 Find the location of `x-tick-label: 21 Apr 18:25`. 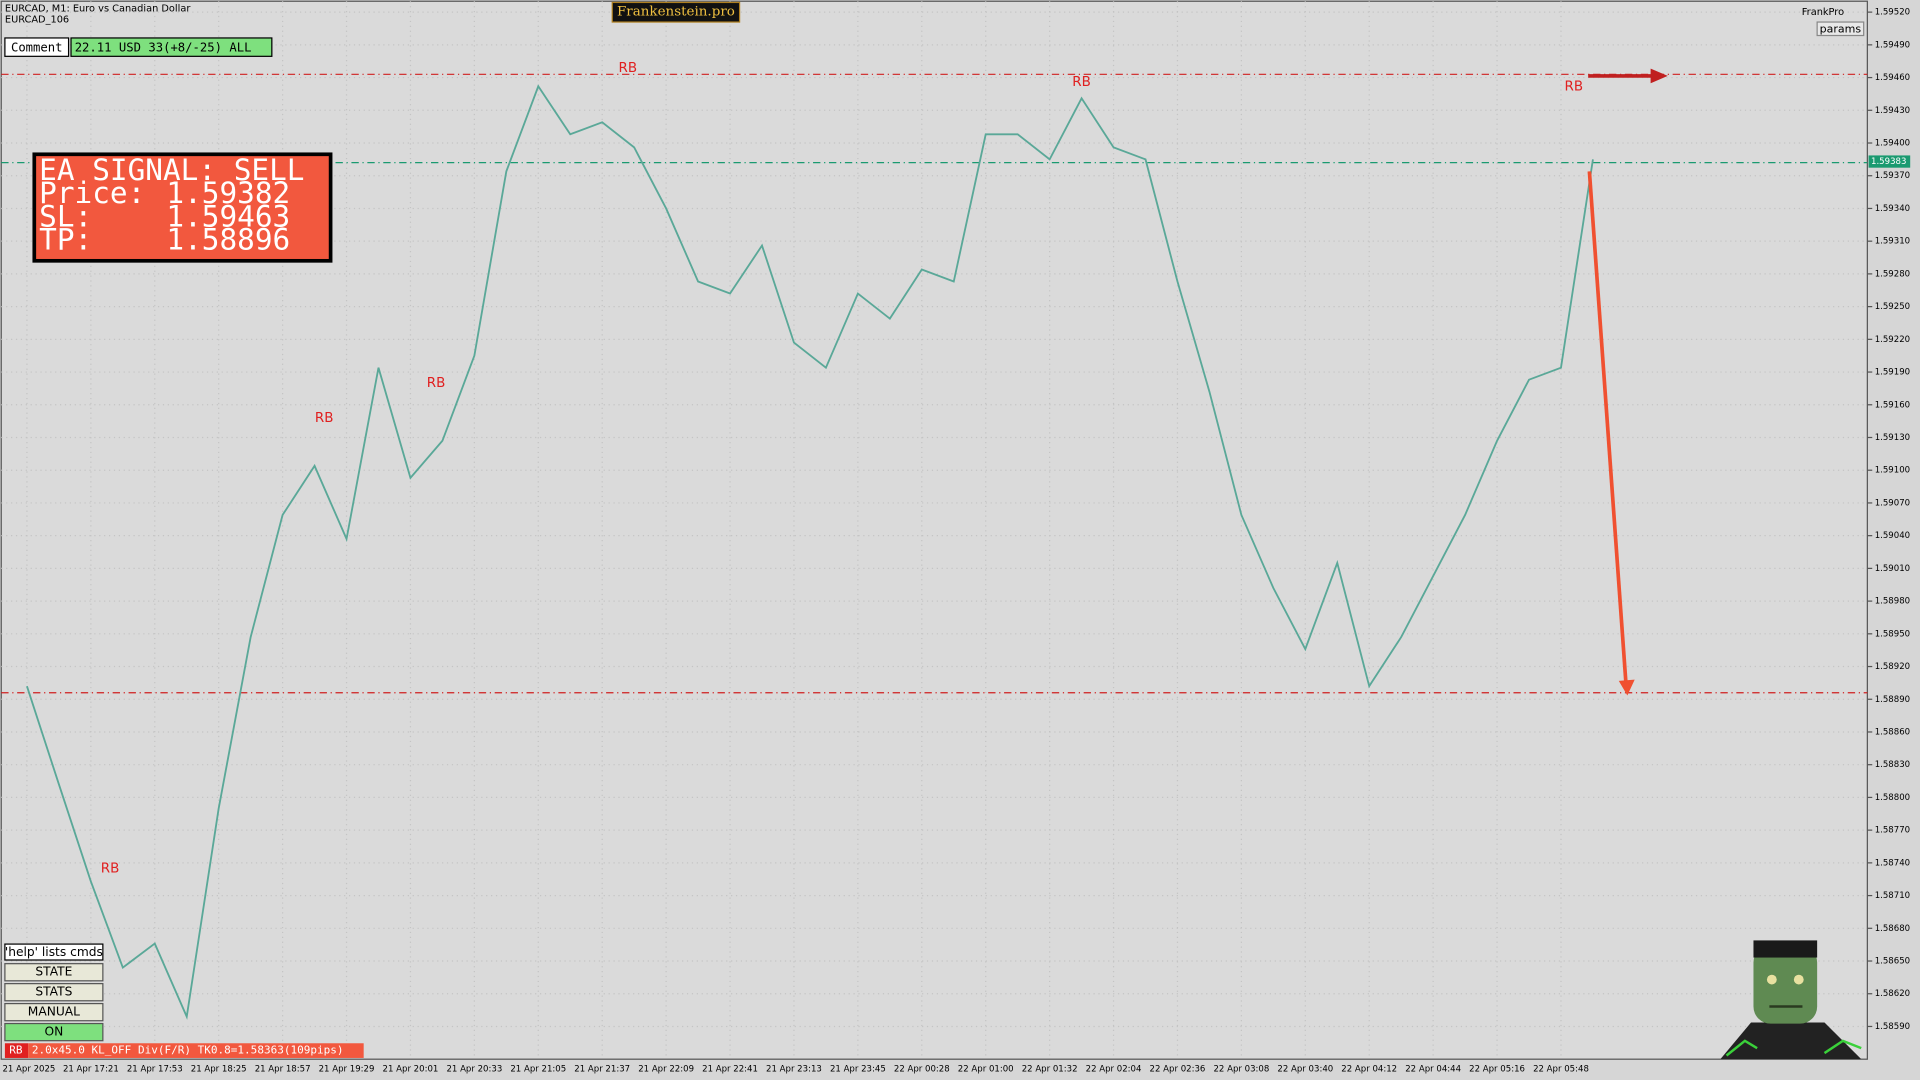

x-tick-label: 21 Apr 18:25 is located at coordinates (219, 1069).